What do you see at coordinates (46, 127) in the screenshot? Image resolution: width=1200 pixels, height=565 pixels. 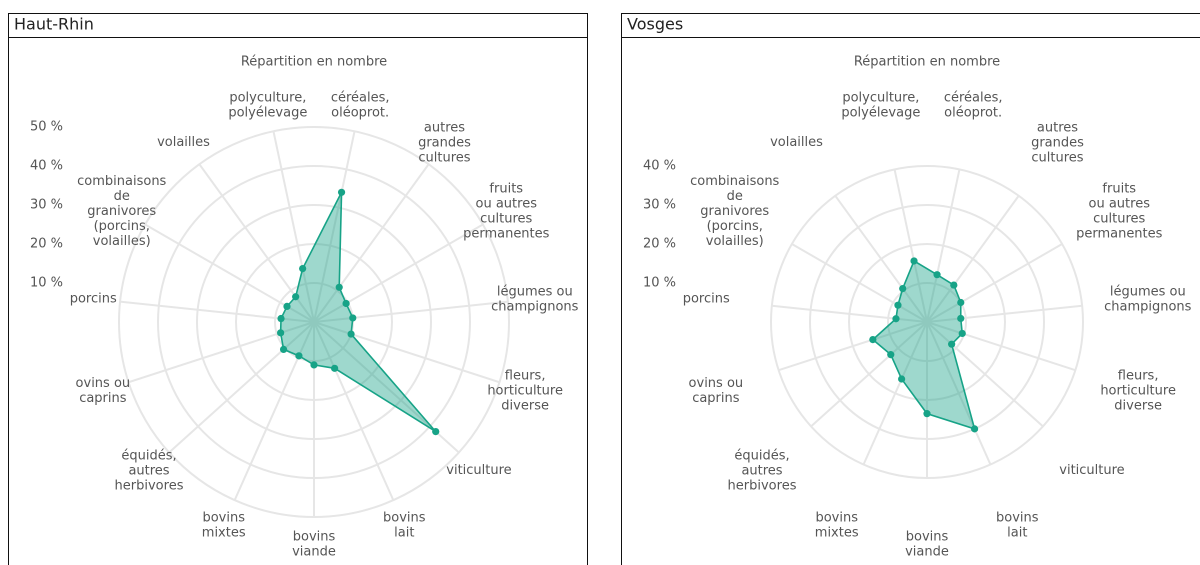 I see `tick-label: 50 %` at bounding box center [46, 127].